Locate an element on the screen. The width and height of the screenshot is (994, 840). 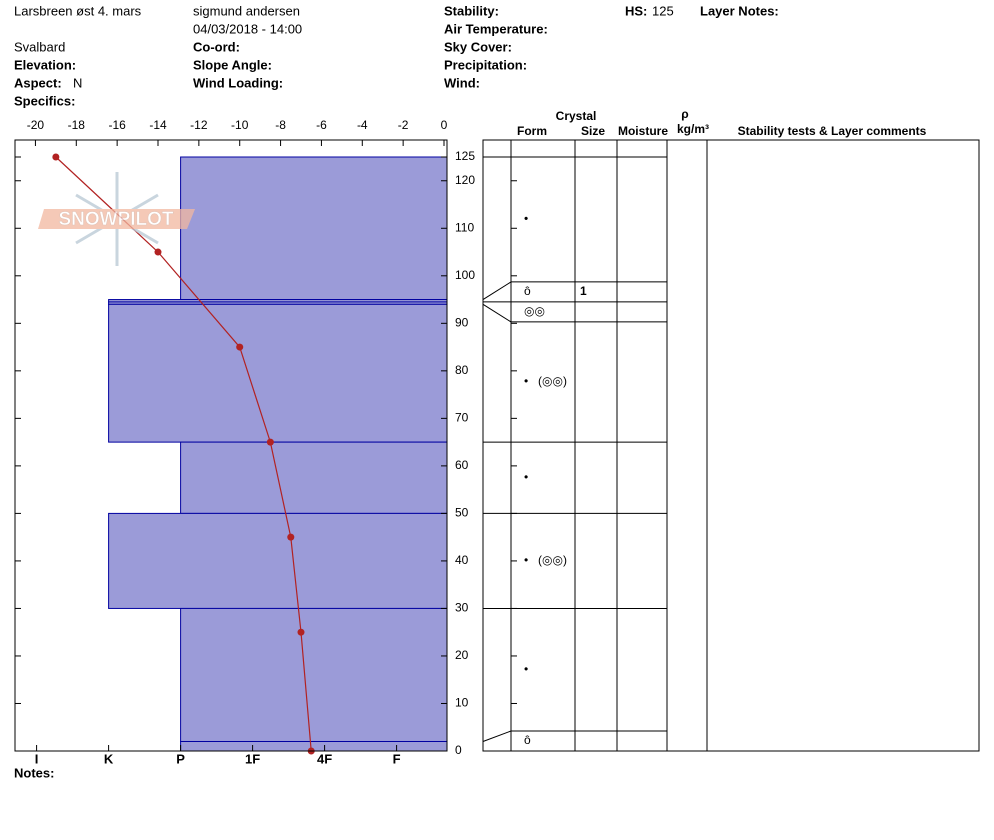
y-tick-label: 50 is located at coordinates (462, 513).